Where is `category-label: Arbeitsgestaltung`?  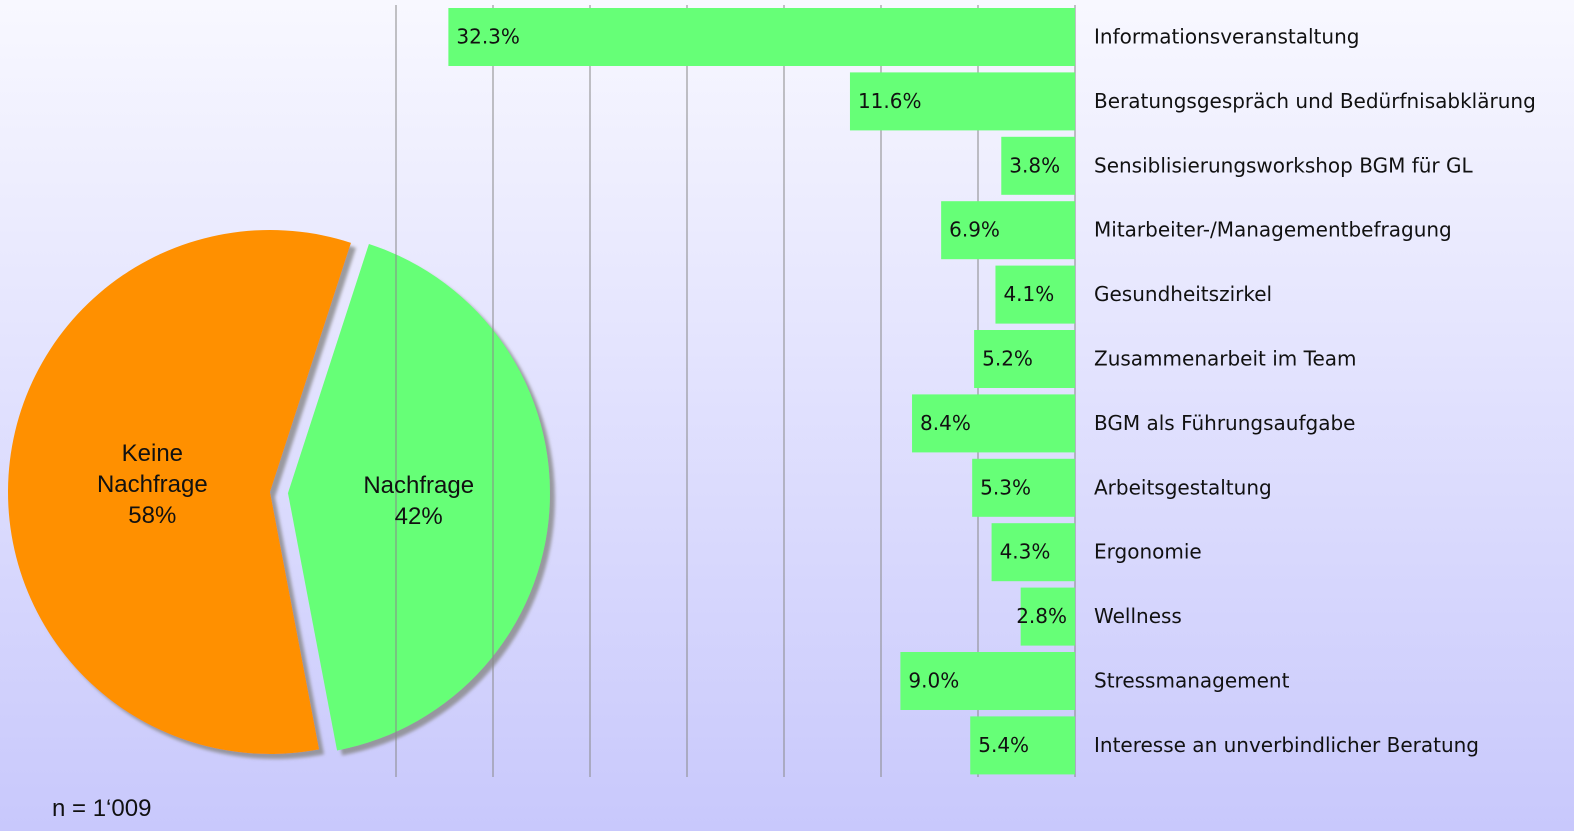 category-label: Arbeitsgestaltung is located at coordinates (1183, 487).